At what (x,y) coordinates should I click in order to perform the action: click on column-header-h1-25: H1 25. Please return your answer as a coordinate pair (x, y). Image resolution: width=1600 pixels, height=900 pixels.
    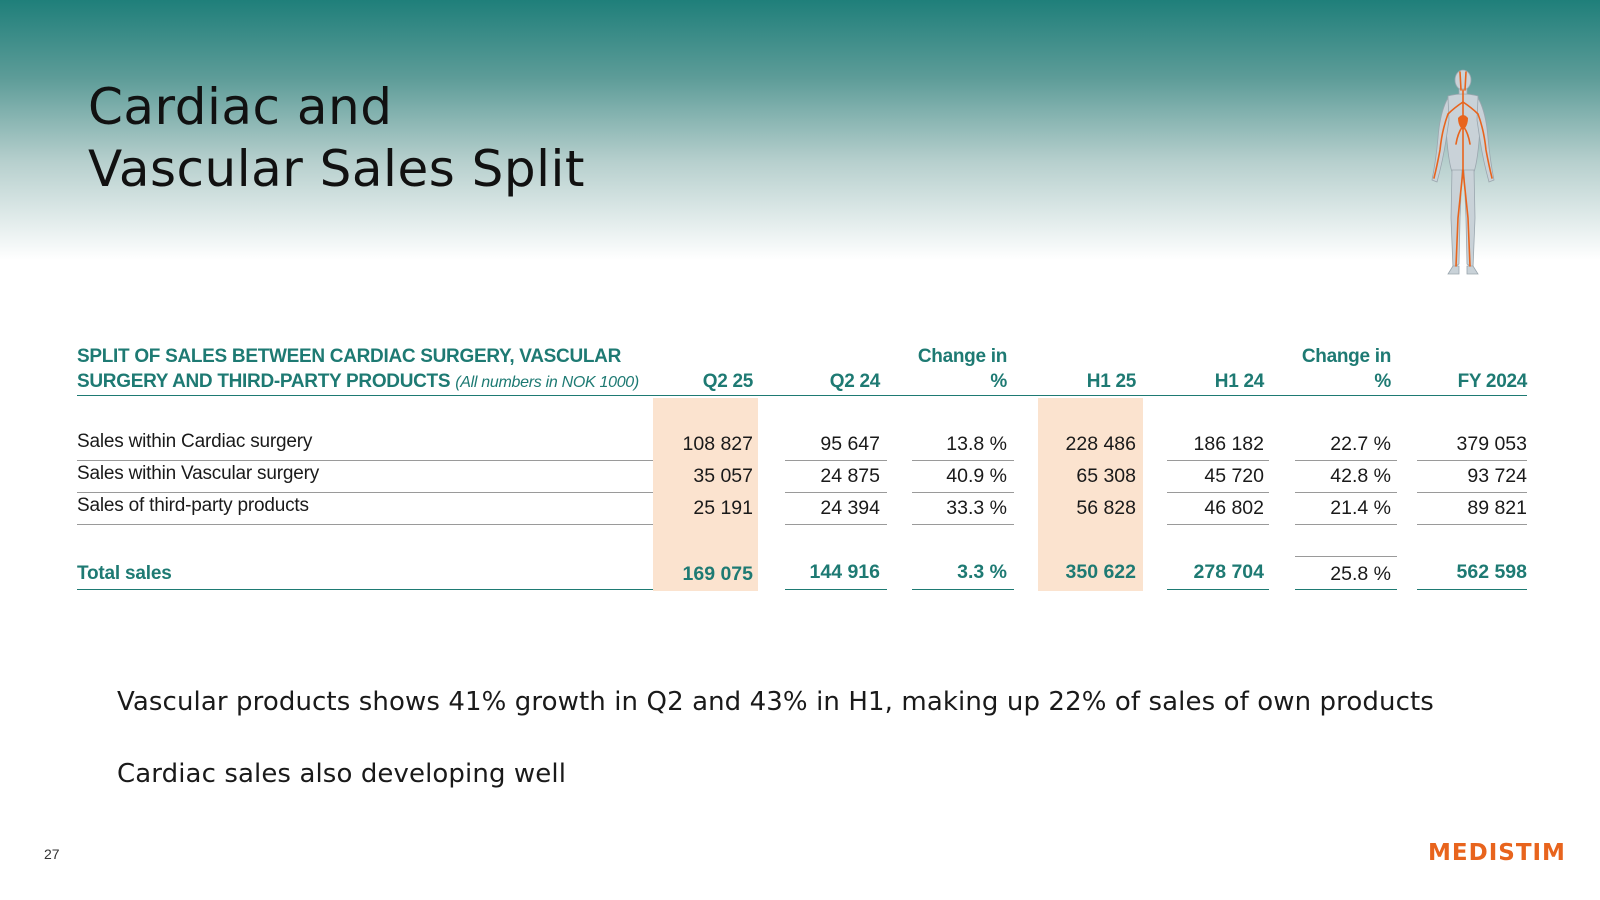
    Looking at the image, I should click on (1076, 369).